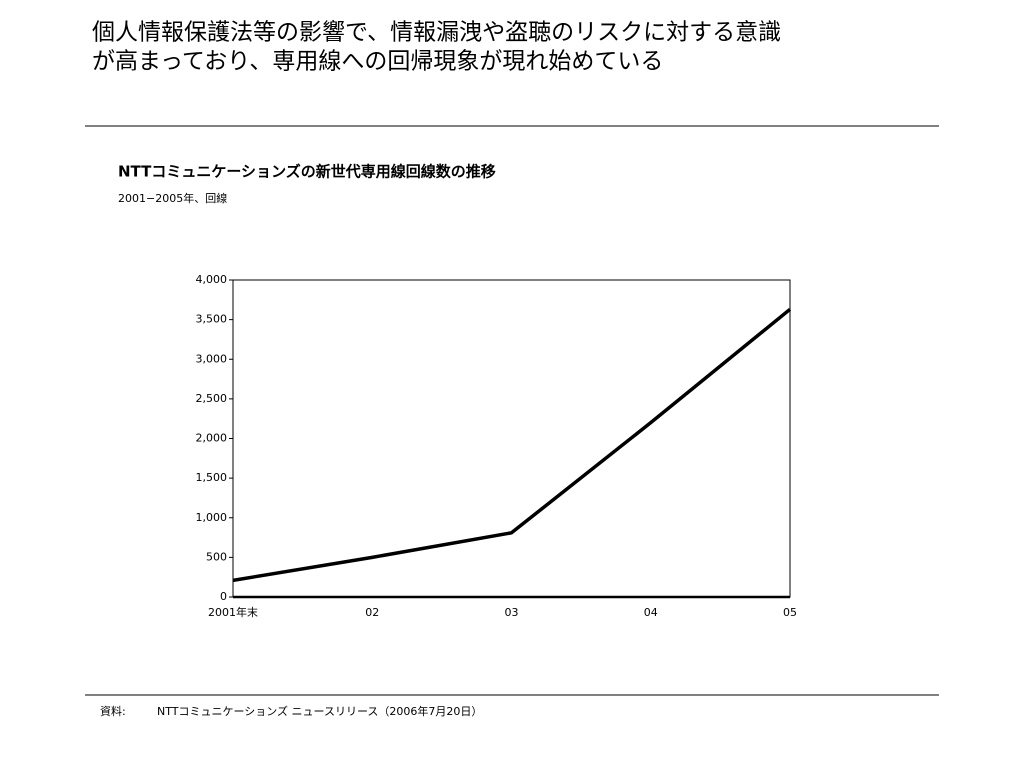 The image size is (1024, 768). Describe the element at coordinates (216, 556) in the screenshot. I see `y-tick-label: 500` at that location.